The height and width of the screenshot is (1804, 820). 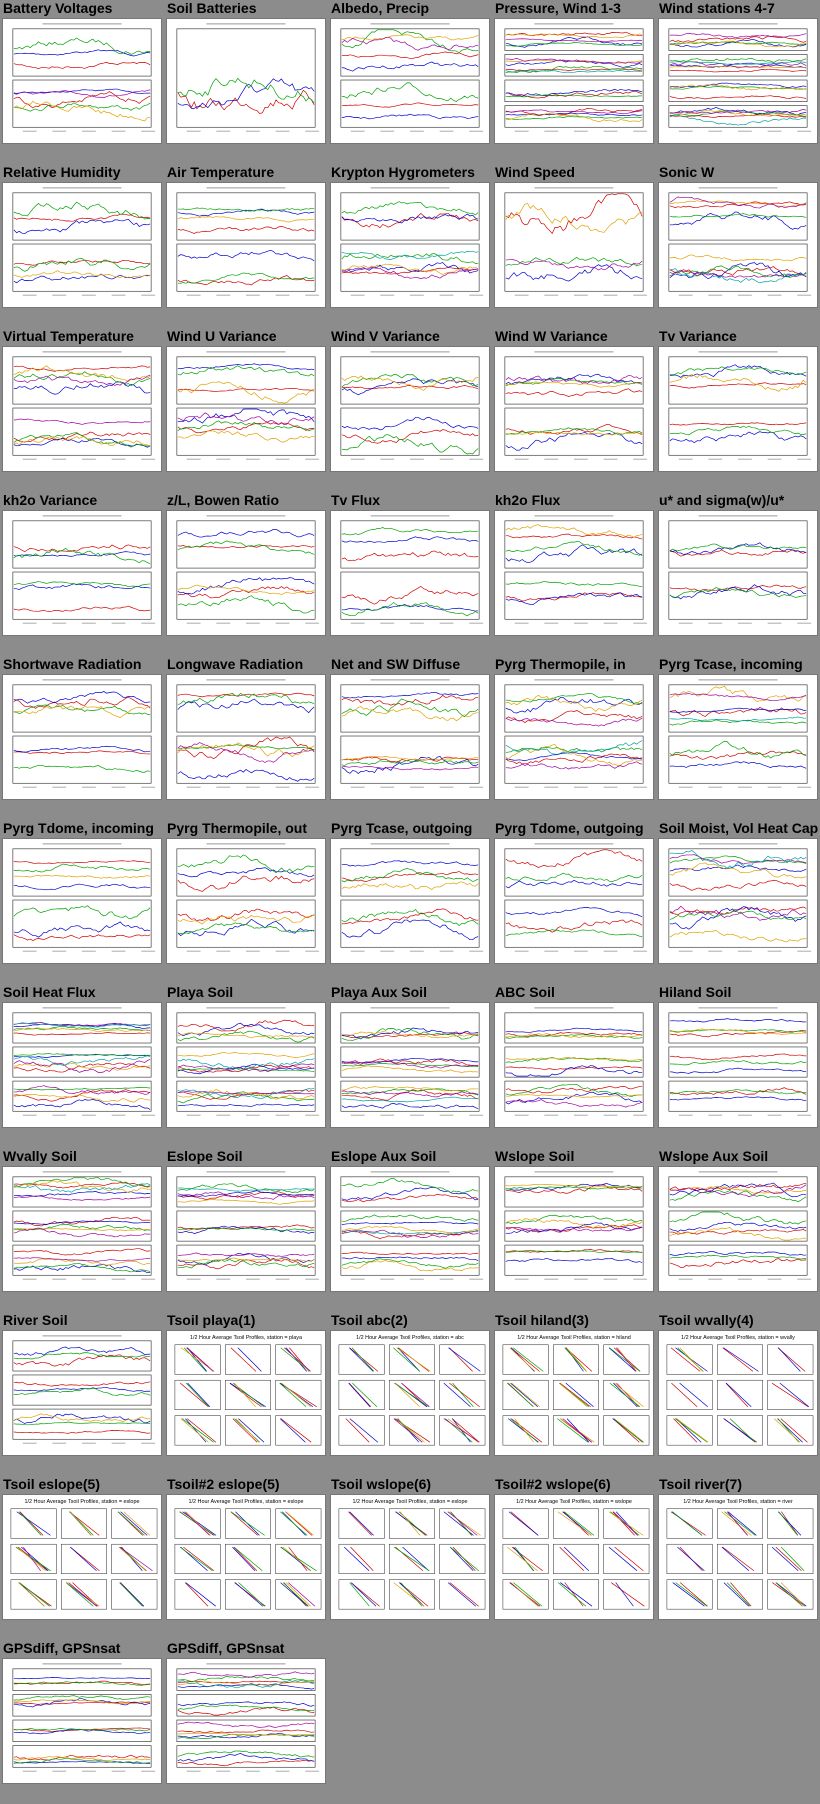 I want to click on plot-title: Tsoil wvally(4), so click(x=706, y=1320).